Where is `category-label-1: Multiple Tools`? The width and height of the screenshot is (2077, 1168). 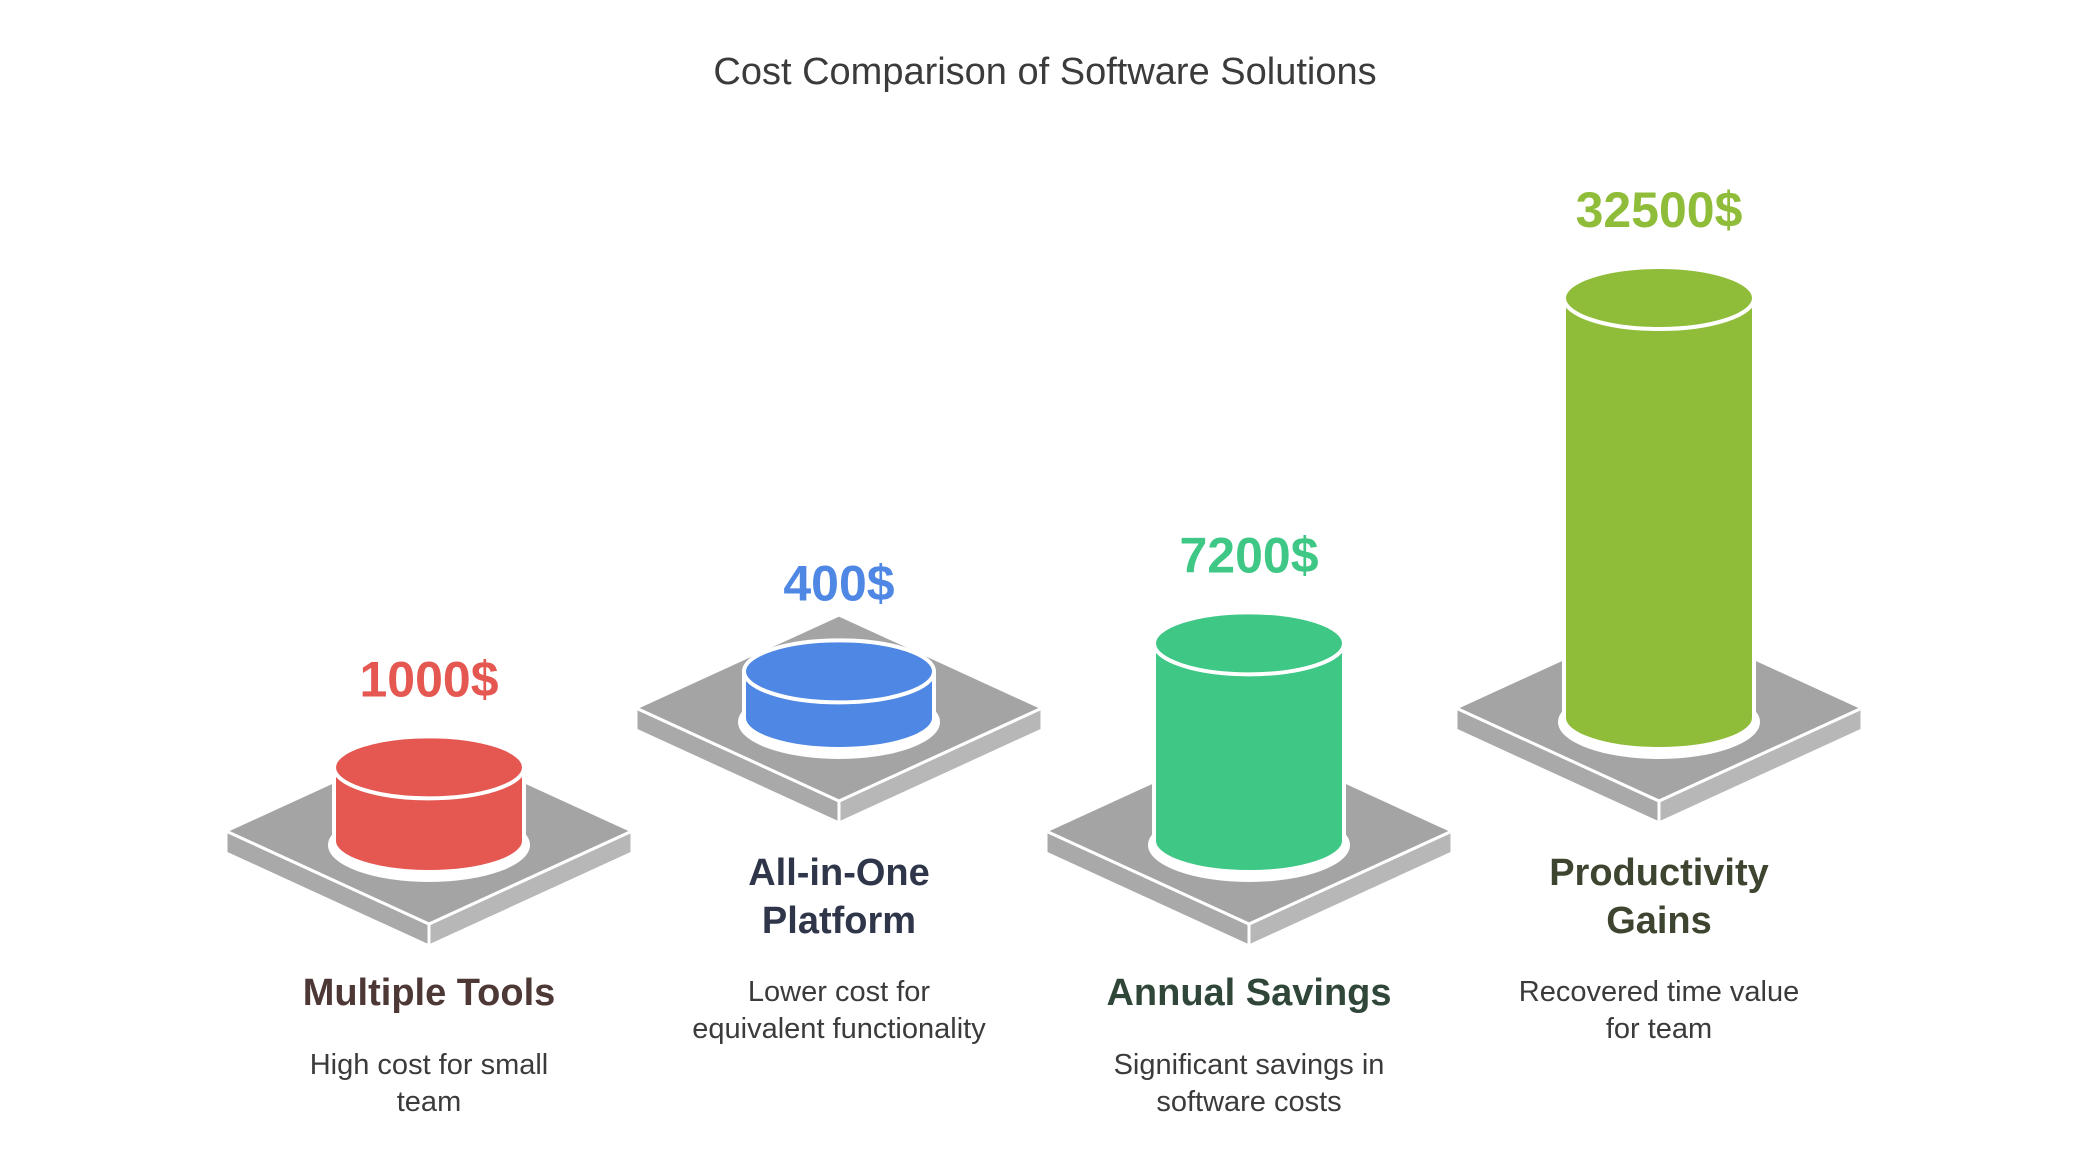 category-label-1: Multiple Tools is located at coordinates (429, 993).